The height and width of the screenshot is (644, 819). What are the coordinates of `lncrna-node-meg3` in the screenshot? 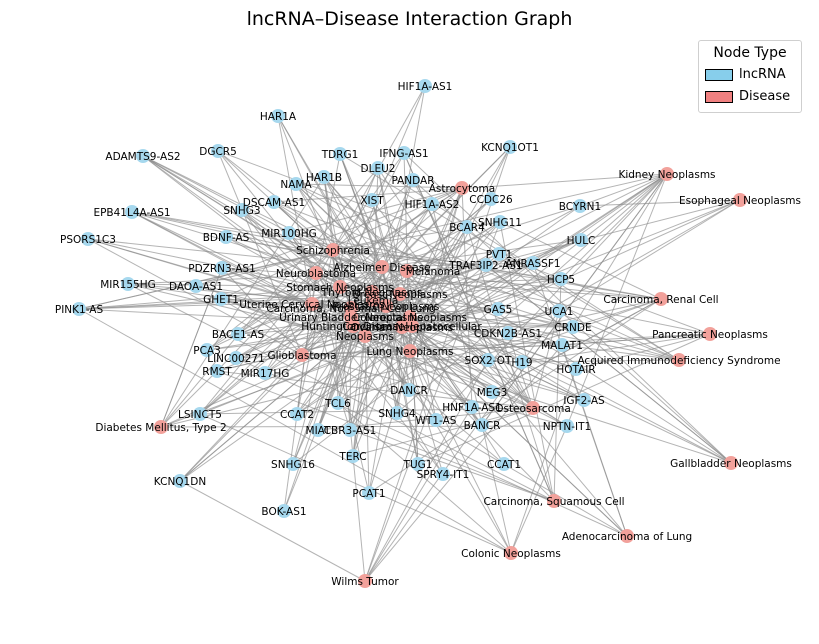 It's located at (492, 392).